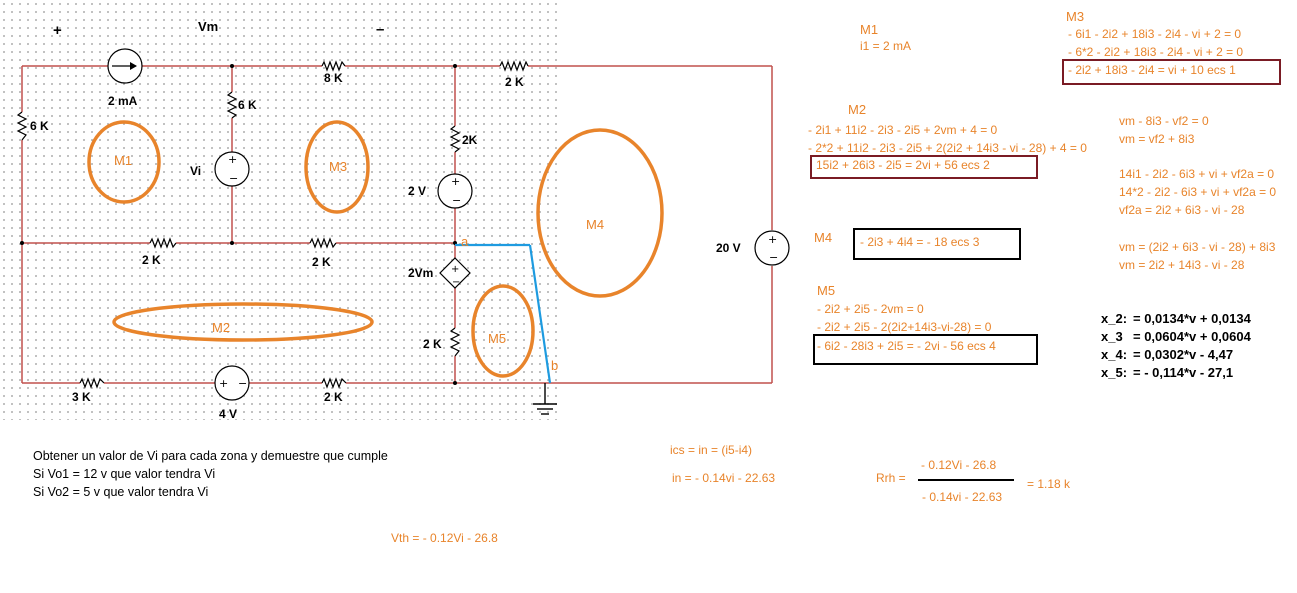  What do you see at coordinates (232, 169) in the screenshot?
I see `voltage-source-vi: + −` at bounding box center [232, 169].